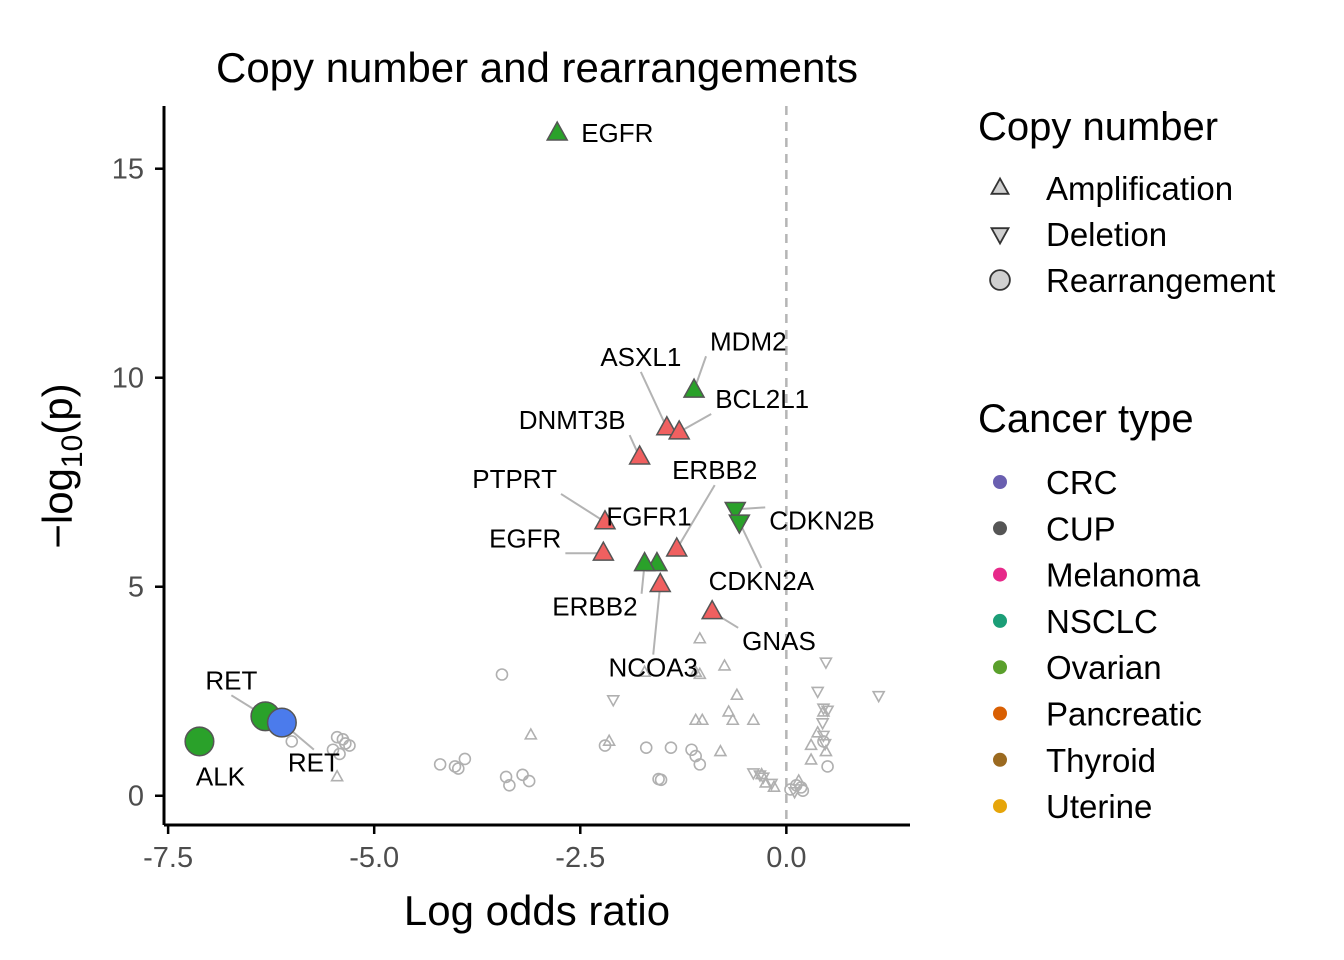  Describe the element at coordinates (136, 797) in the screenshot. I see `y-tick-label: 0` at that location.